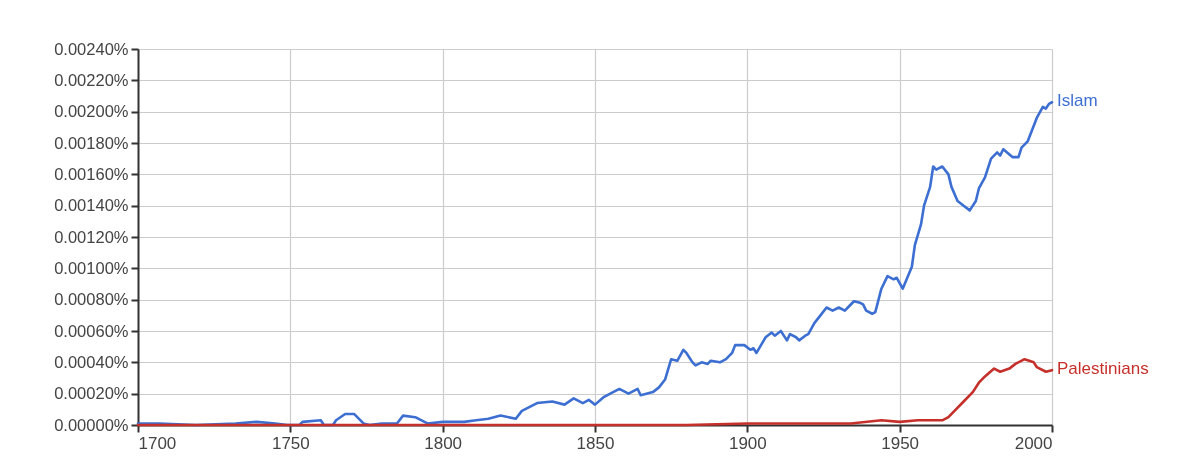 The width and height of the screenshot is (1200, 464). I want to click on y-tick-label: 0.00000%, so click(91, 424).